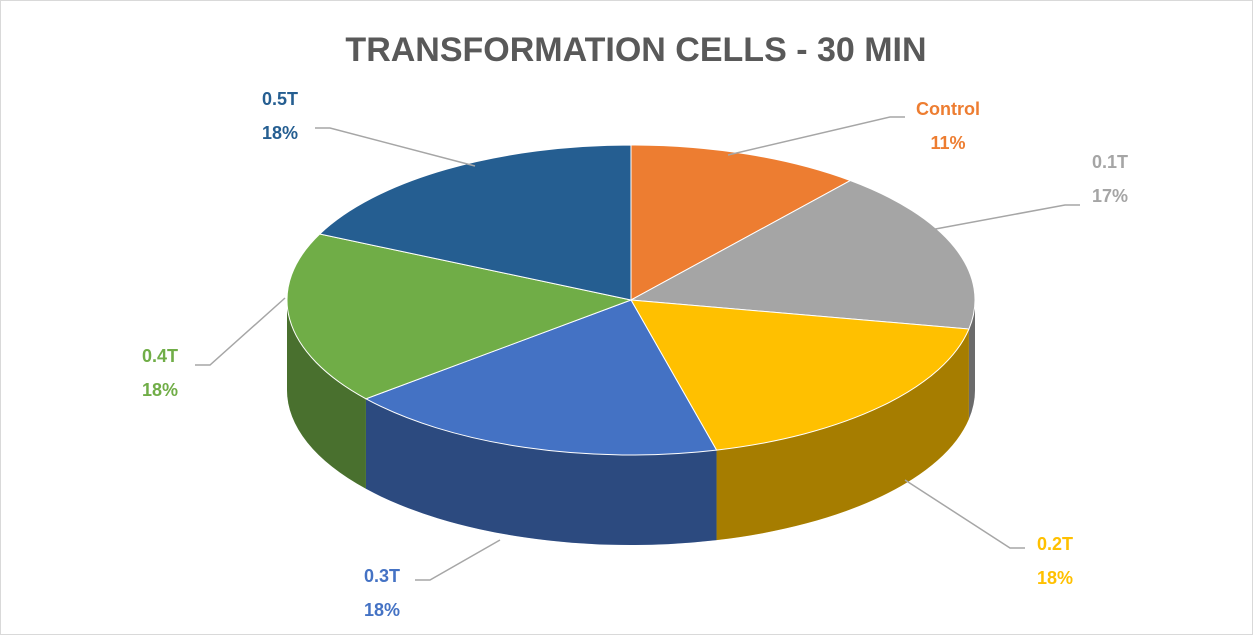 The height and width of the screenshot is (635, 1253). I want to click on category-label: 0.2T, so click(1055, 544).